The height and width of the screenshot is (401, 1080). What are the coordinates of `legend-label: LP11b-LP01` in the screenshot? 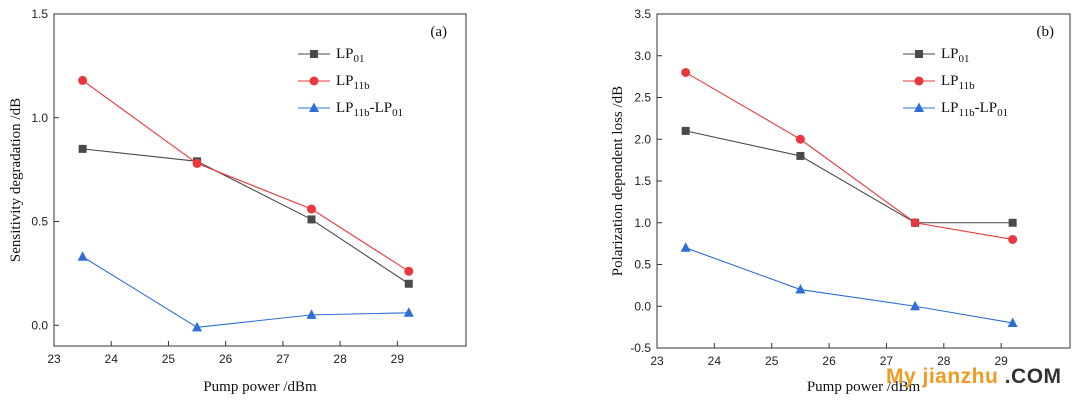 It's located at (369, 109).